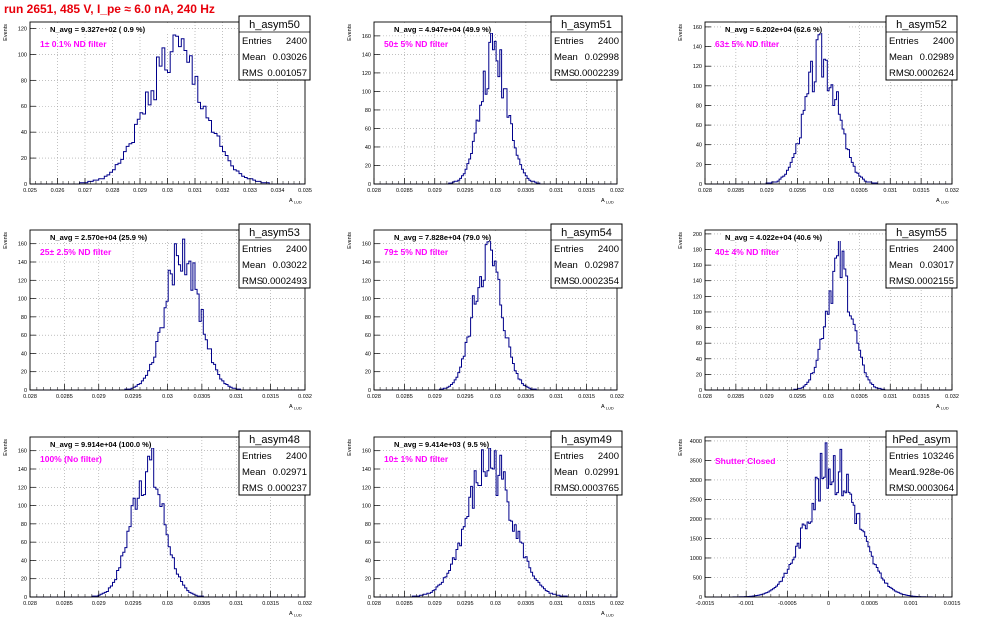  Describe the element at coordinates (133, 397) in the screenshot. I see `x-tick-label: 0.0295` at that location.